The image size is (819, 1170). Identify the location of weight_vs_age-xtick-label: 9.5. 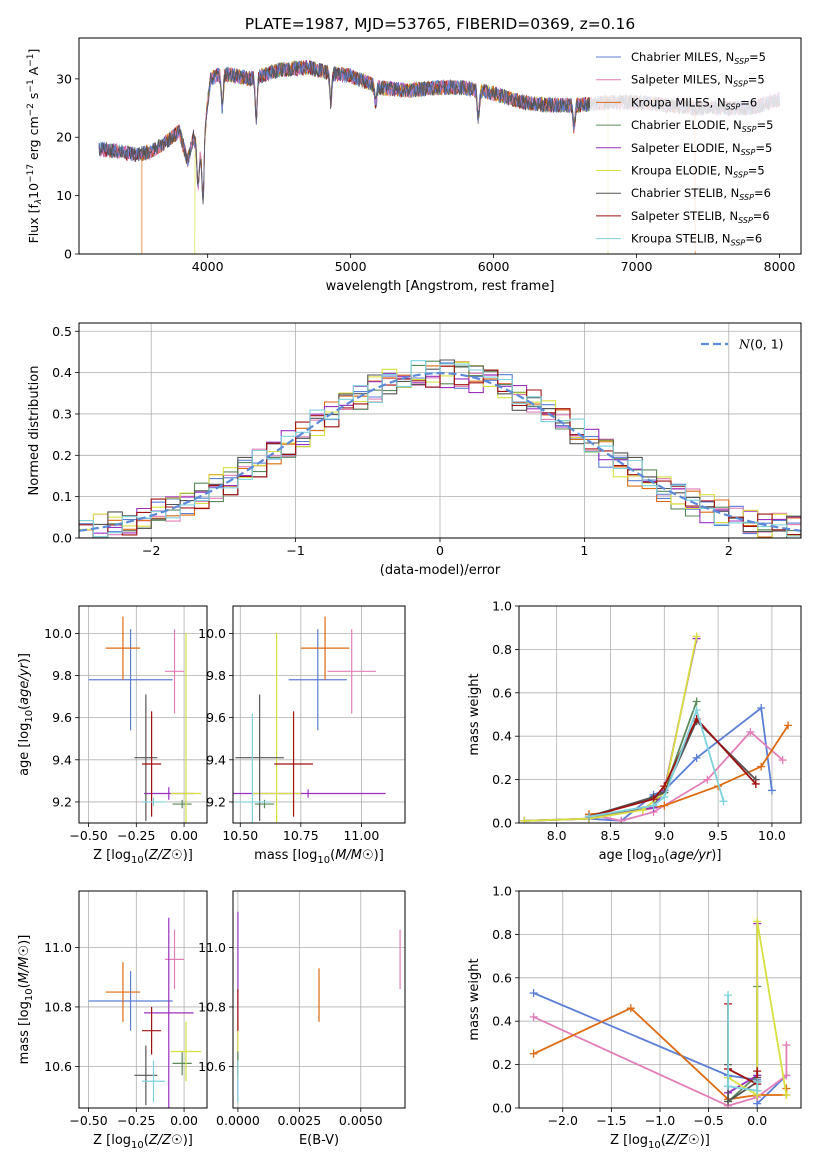
(718, 835).